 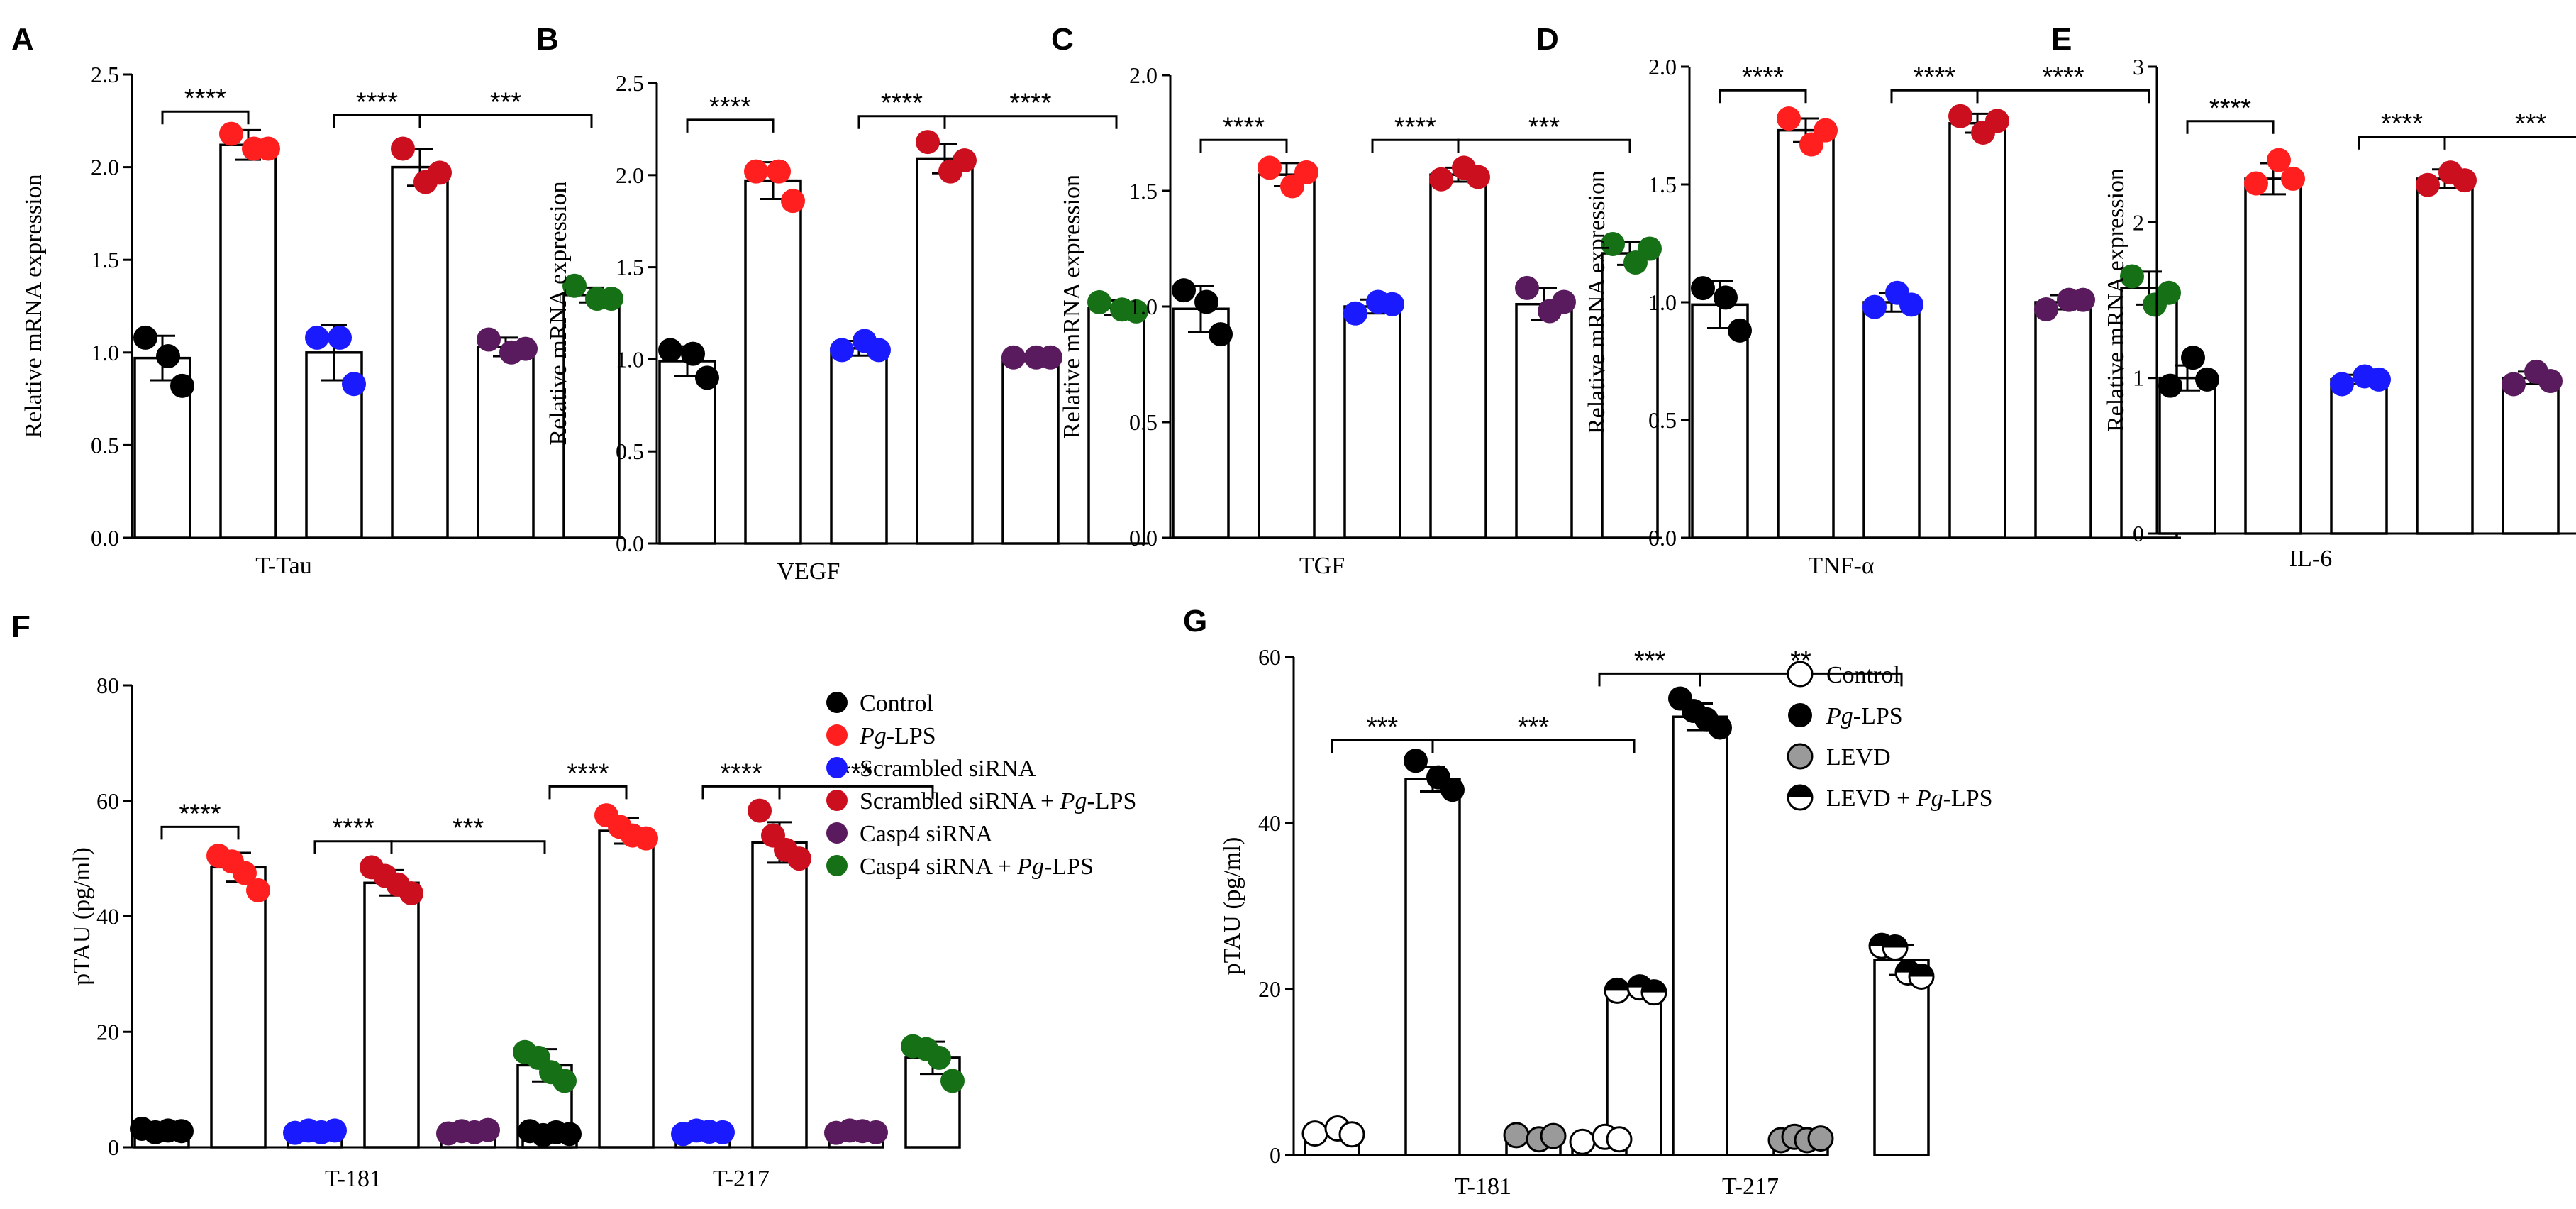 What do you see at coordinates (1434, 952) in the screenshot?
I see `bar-group-black` at bounding box center [1434, 952].